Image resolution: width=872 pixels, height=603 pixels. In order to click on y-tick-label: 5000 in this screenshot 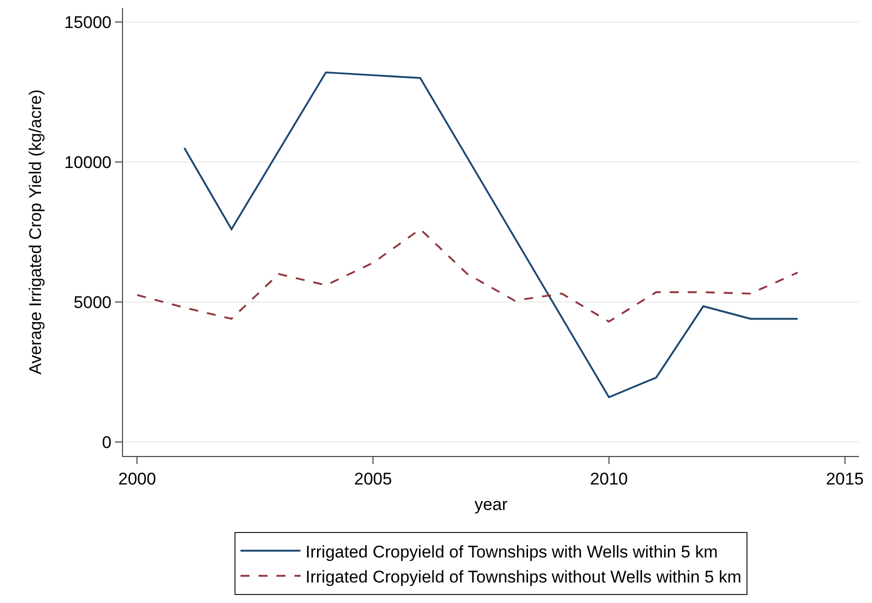, I will do `click(93, 302)`.